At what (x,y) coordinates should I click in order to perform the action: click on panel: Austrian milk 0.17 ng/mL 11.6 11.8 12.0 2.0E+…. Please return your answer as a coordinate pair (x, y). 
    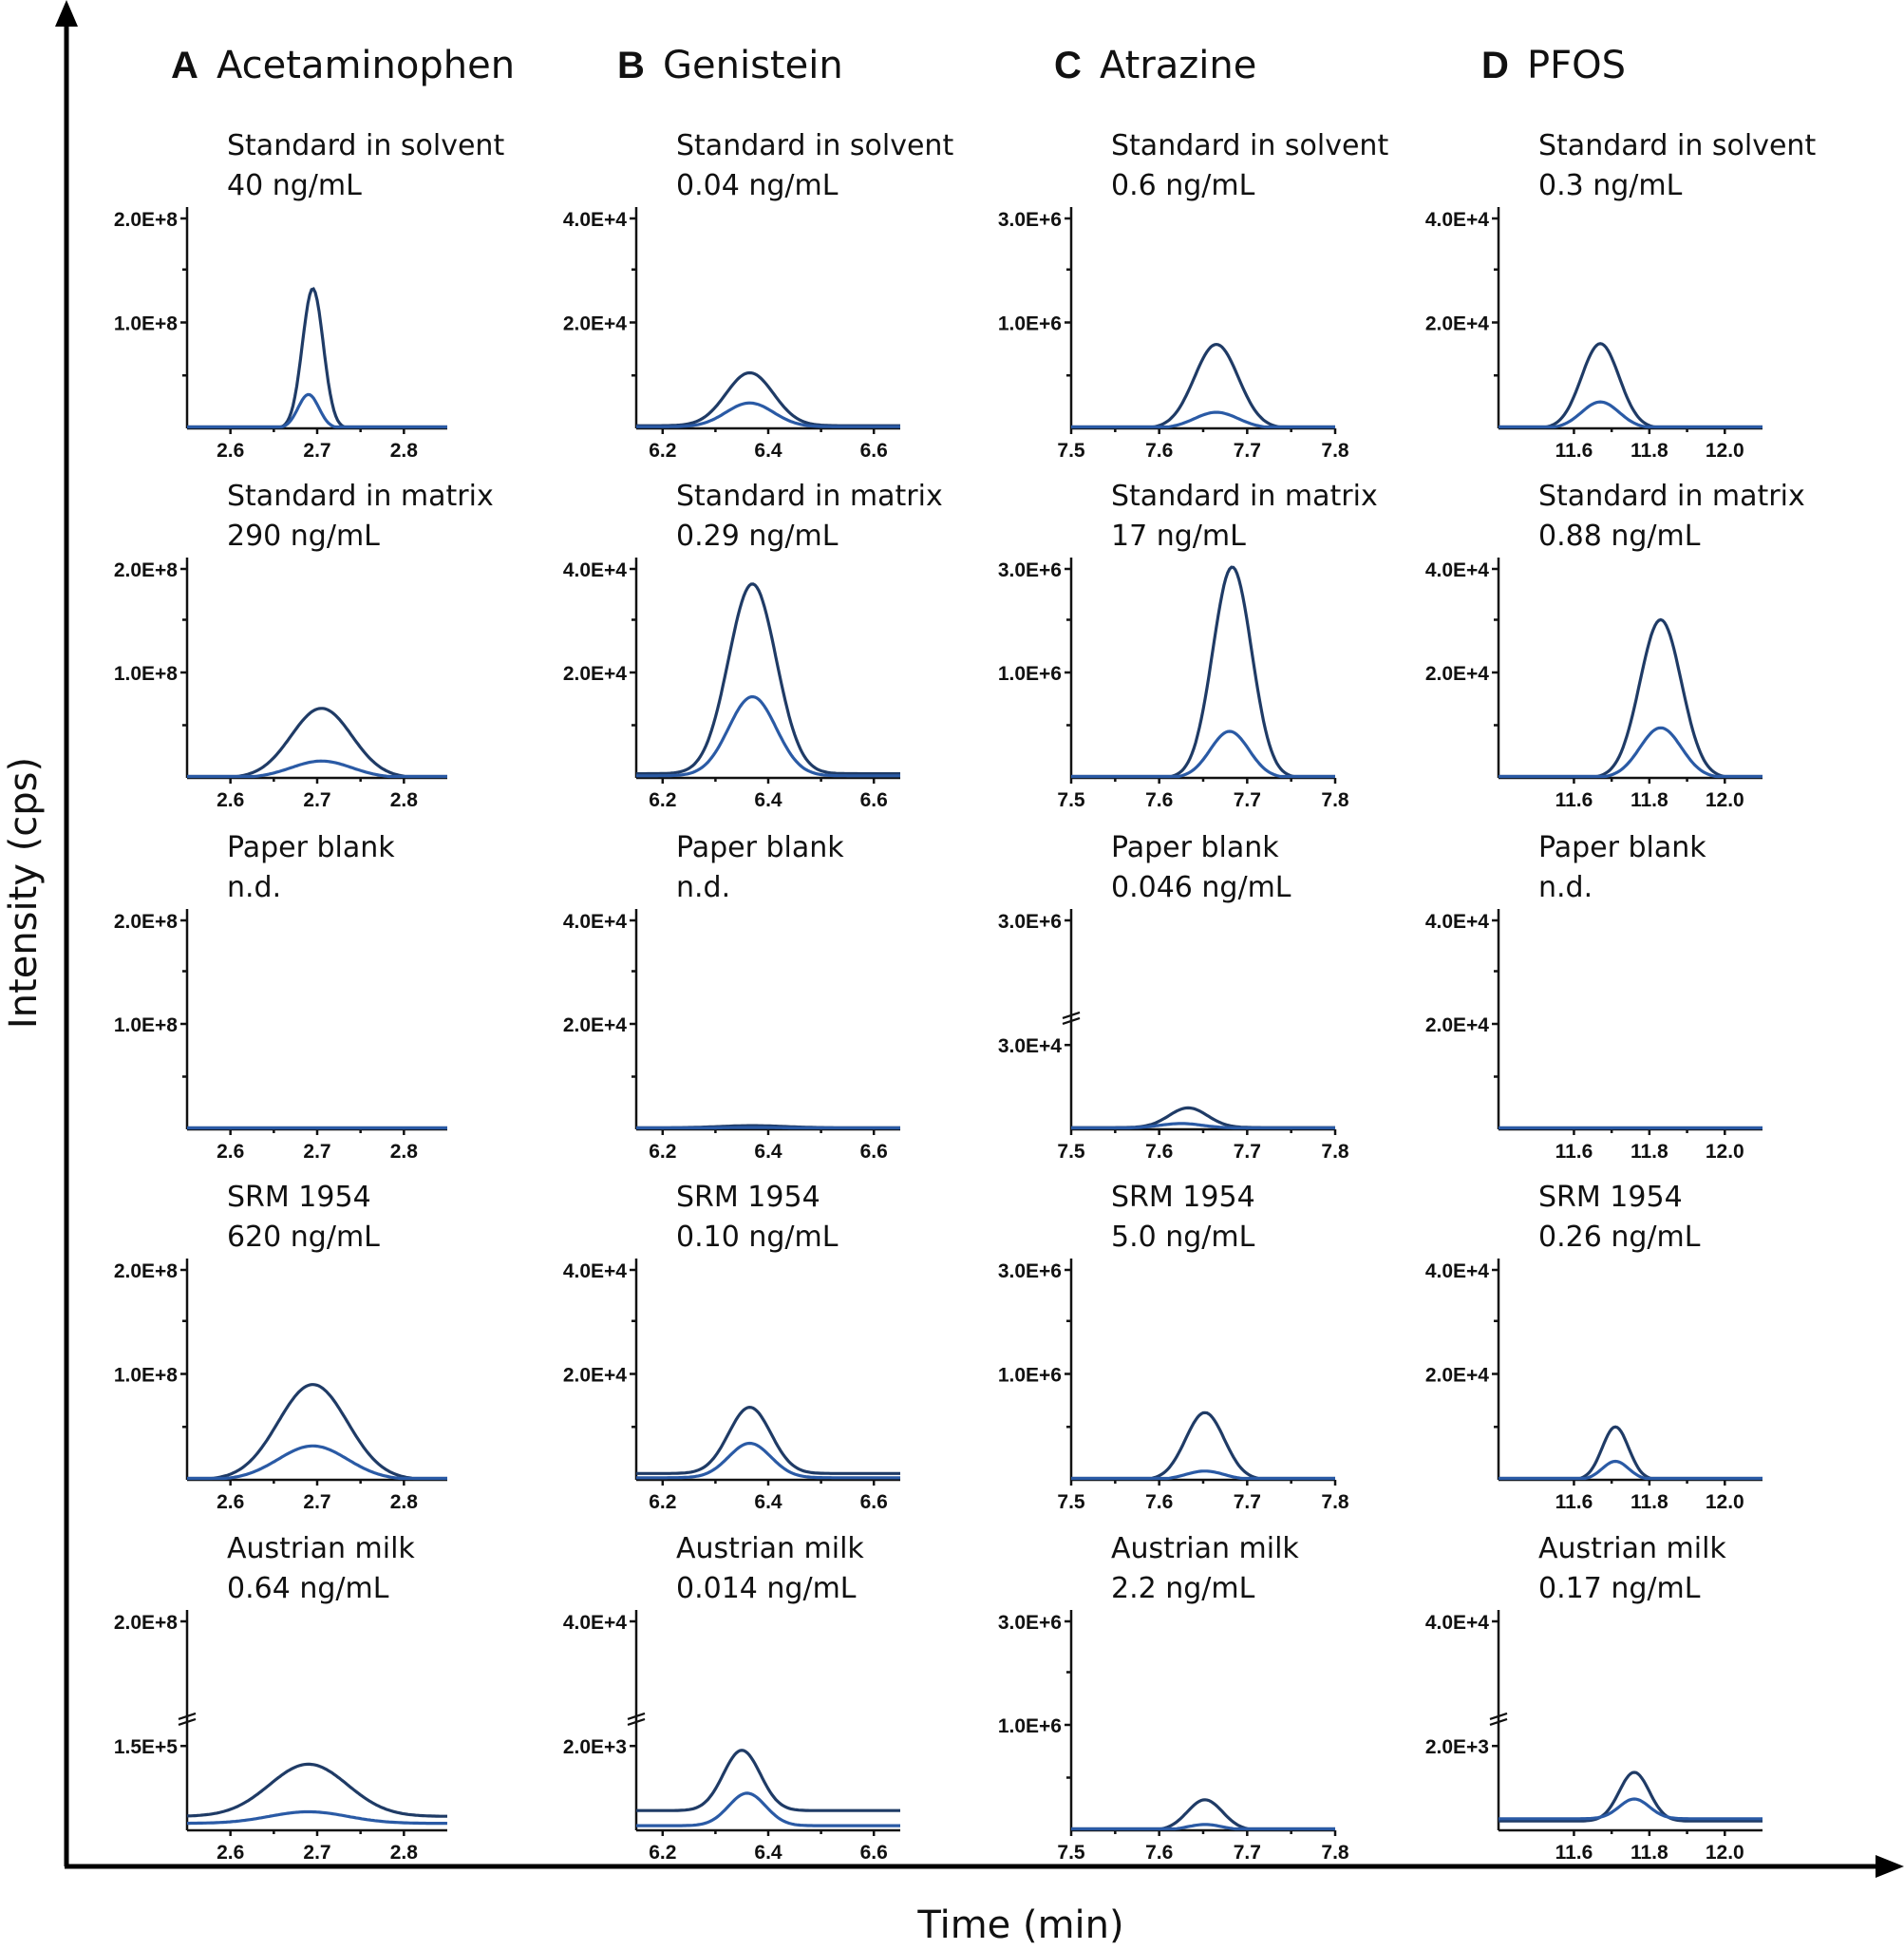
    Looking at the image, I should click on (1594, 1698).